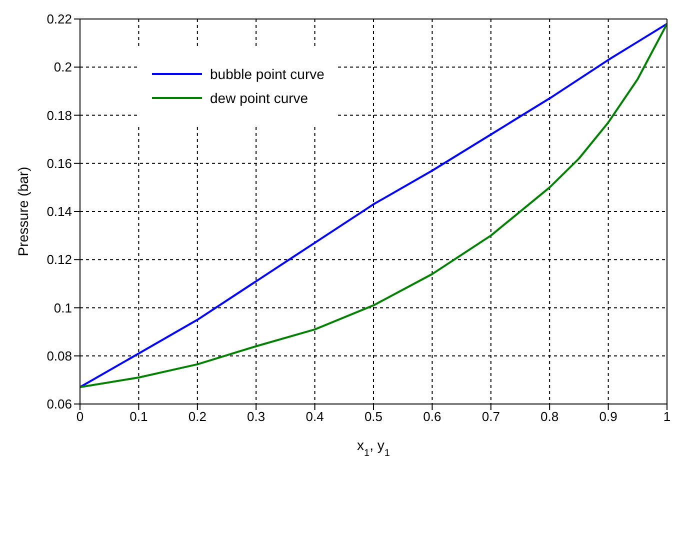 The image size is (681, 548). What do you see at coordinates (256, 416) in the screenshot?
I see `x-tick-label: 0.3` at bounding box center [256, 416].